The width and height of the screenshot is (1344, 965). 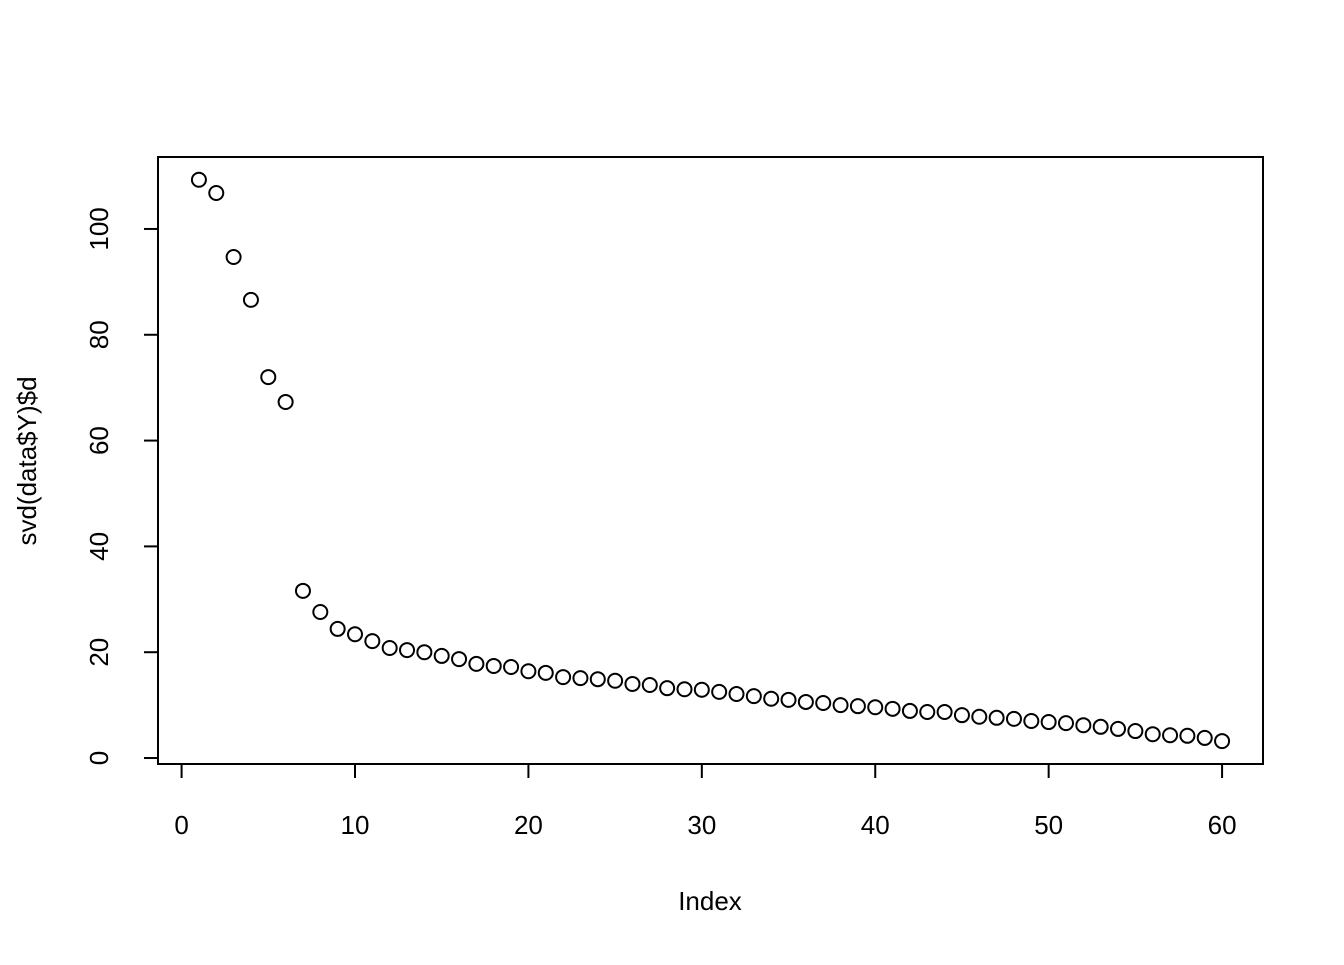 What do you see at coordinates (875, 825) in the screenshot?
I see `x-tick-label: 40` at bounding box center [875, 825].